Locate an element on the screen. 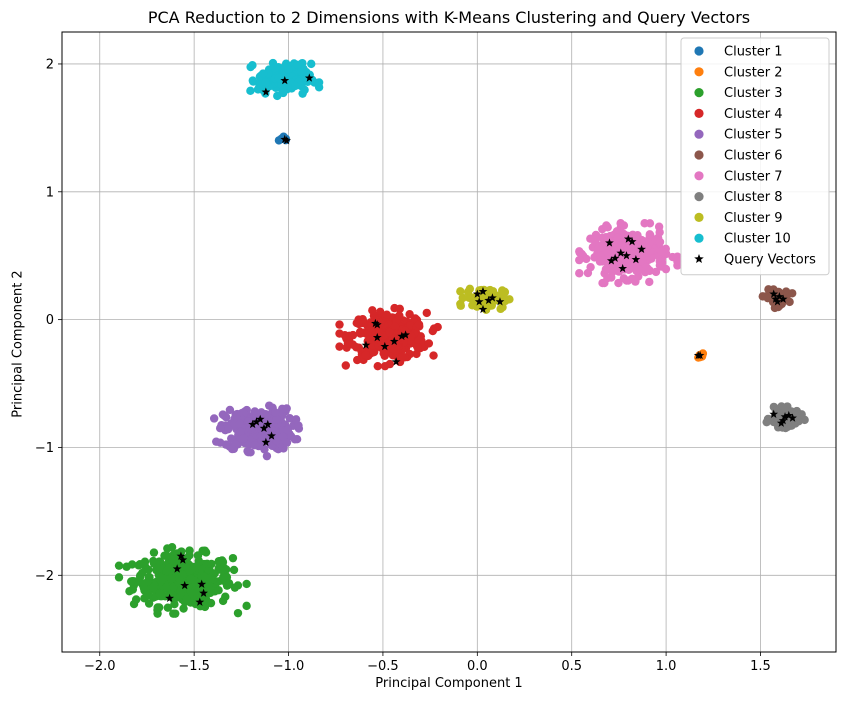  legend-star-marker is located at coordinates (699, 259).